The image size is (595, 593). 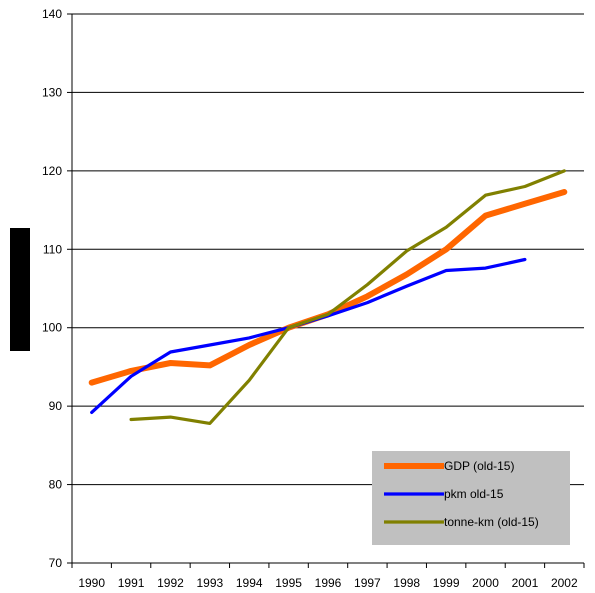 I want to click on x-tick-label: 1994, so click(x=249, y=583).